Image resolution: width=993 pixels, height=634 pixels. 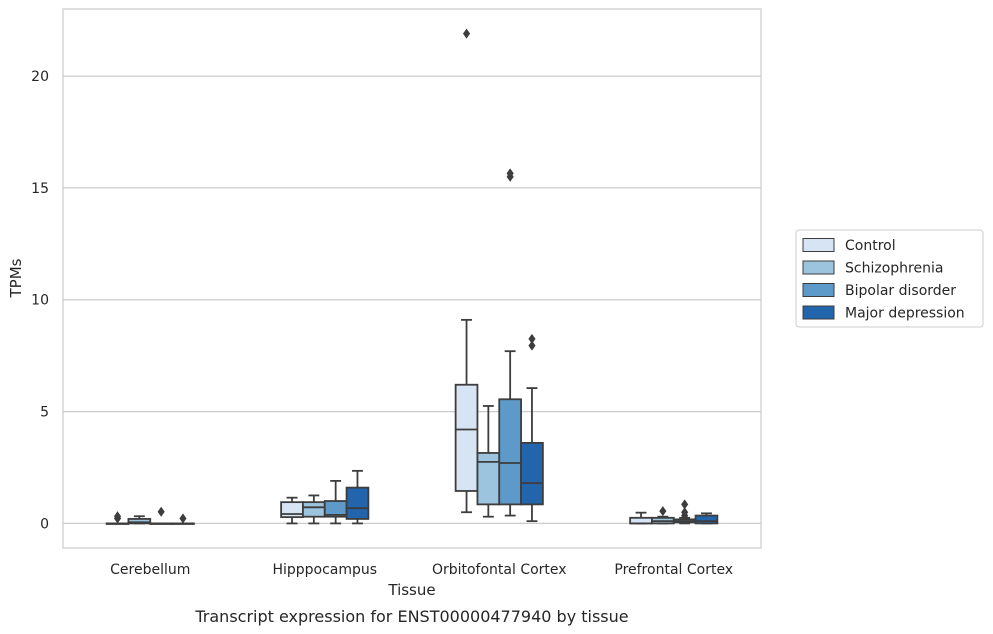 What do you see at coordinates (40, 77) in the screenshot?
I see `y-tick-label: 20` at bounding box center [40, 77].